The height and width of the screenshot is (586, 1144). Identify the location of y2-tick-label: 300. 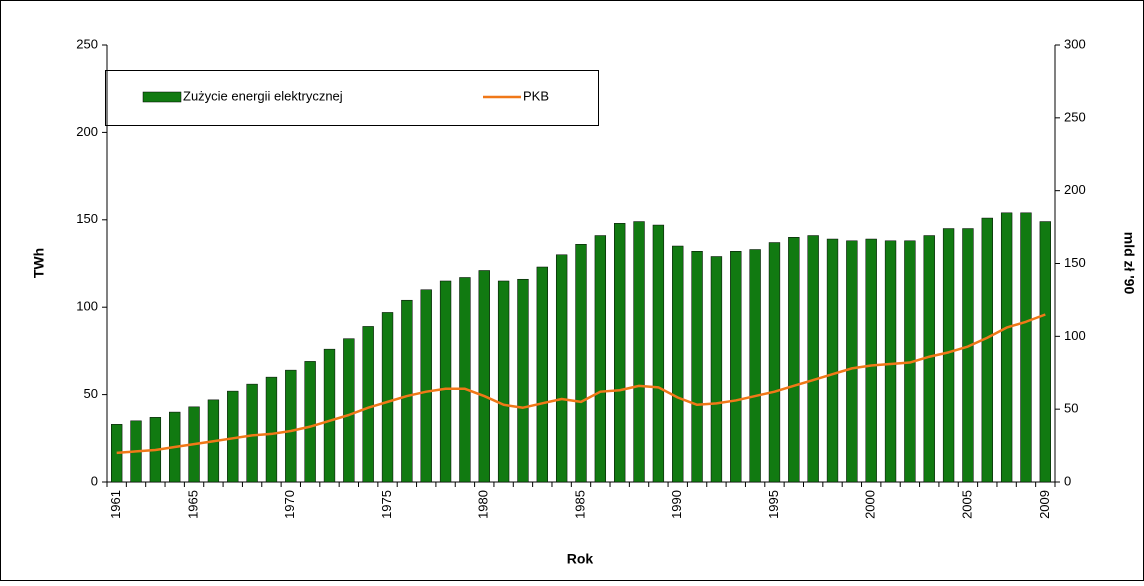
(1075, 43).